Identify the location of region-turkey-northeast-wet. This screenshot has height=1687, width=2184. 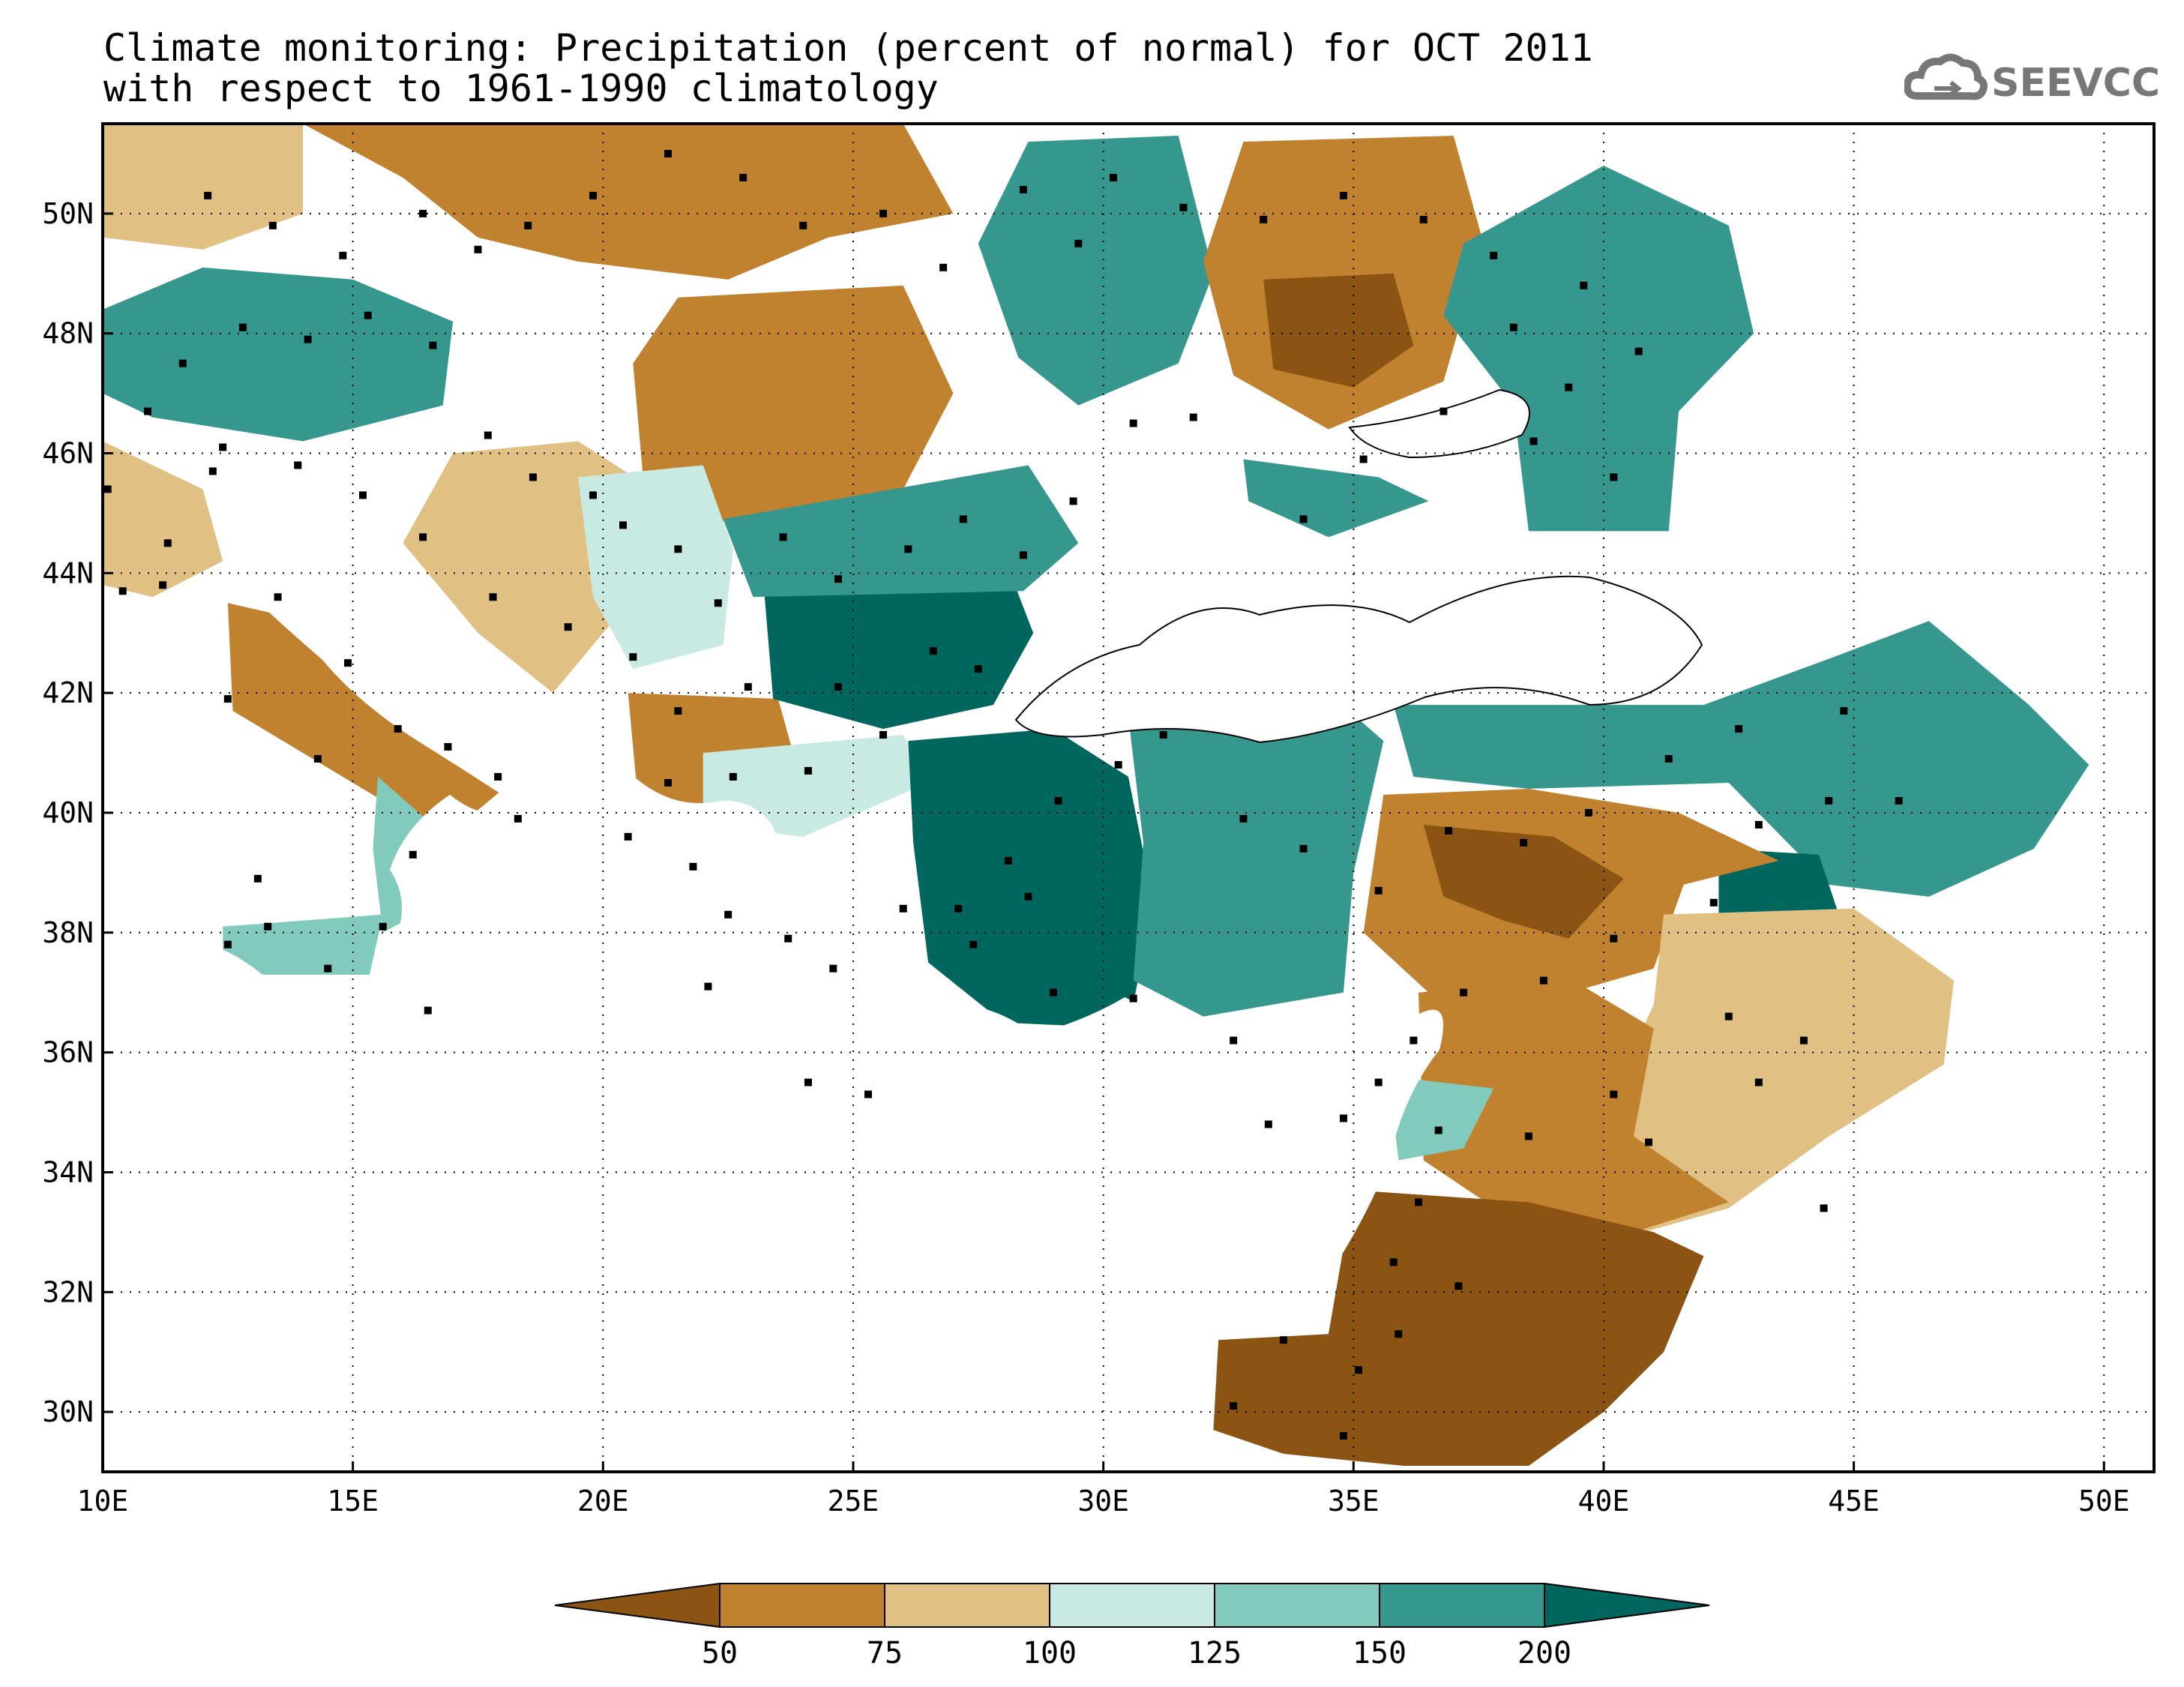
(1741, 759).